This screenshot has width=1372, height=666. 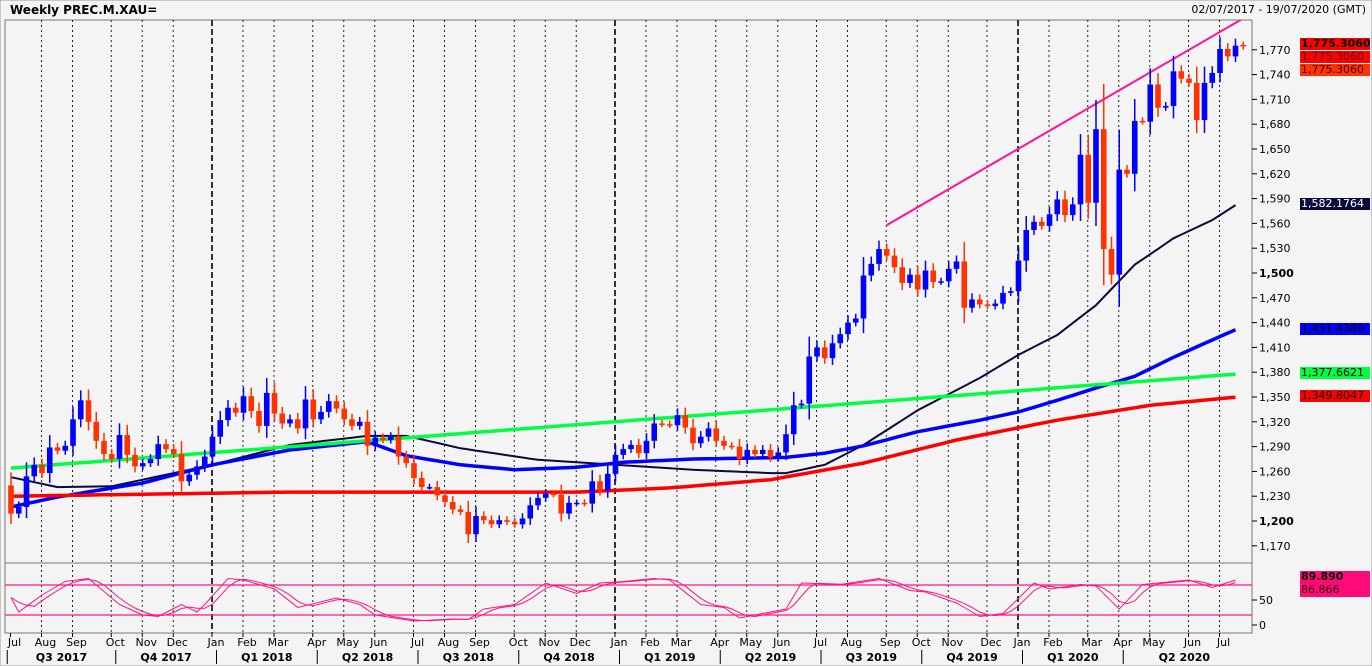 I want to click on y-tick-label: 1,650, so click(x=1275, y=149).